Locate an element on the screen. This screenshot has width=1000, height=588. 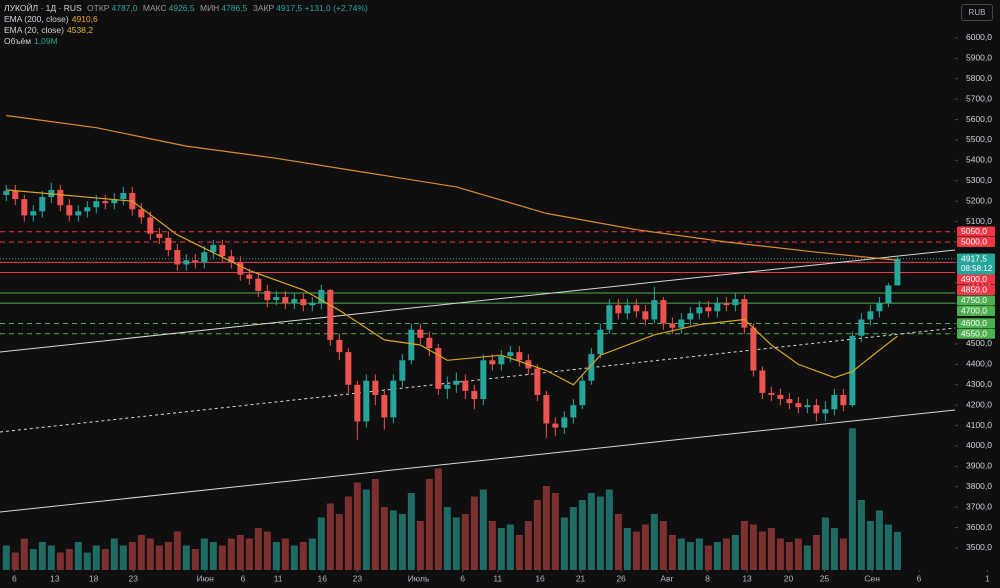
legend-row: EMA (20, close) 4538,2 is located at coordinates (186, 30).